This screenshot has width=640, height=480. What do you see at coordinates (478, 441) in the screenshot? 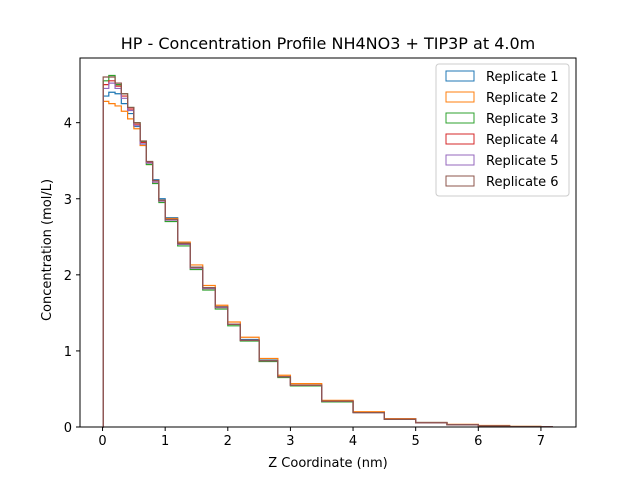
I see `x-tick-label: 6` at bounding box center [478, 441].